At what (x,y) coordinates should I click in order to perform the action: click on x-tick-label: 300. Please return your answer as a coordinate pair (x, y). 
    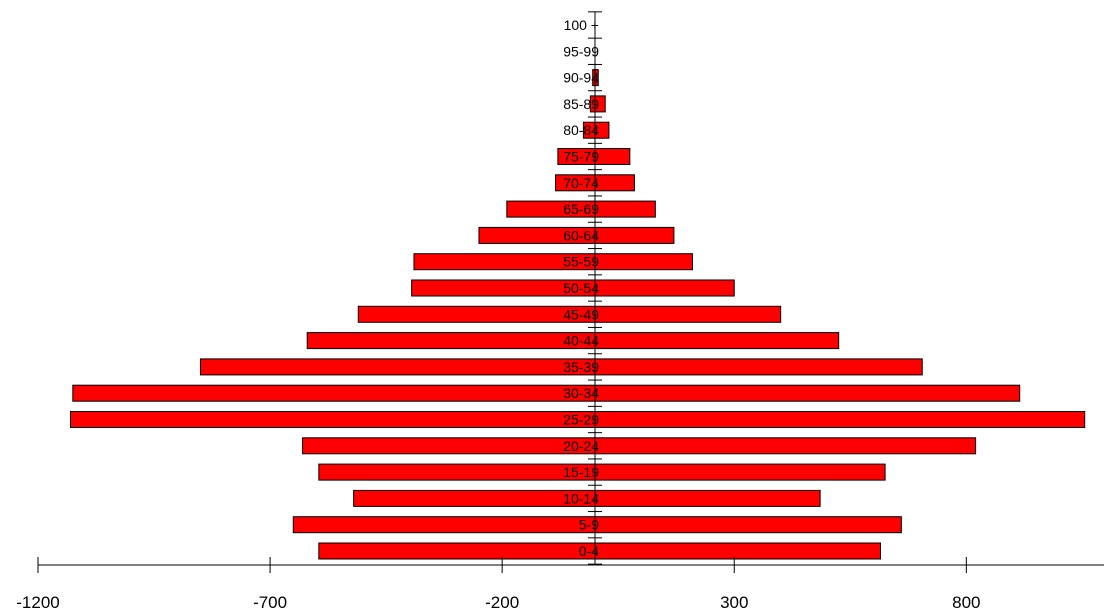
    Looking at the image, I should click on (734, 602).